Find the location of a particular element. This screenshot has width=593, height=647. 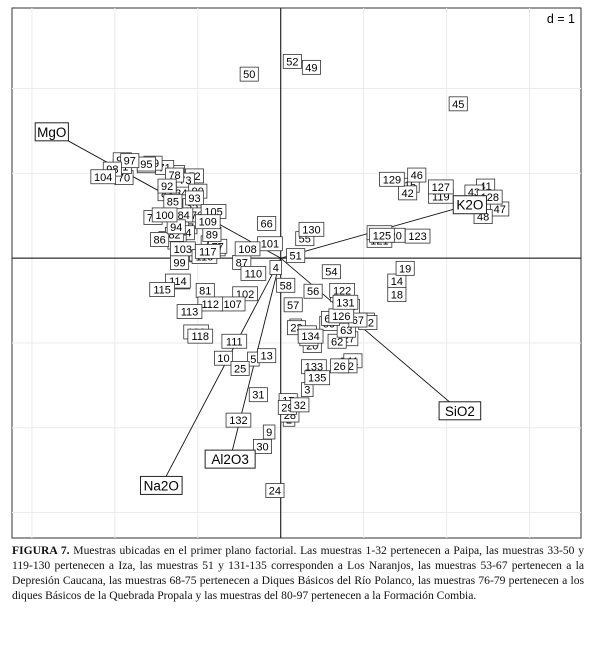

sample-label: 99 is located at coordinates (180, 262).